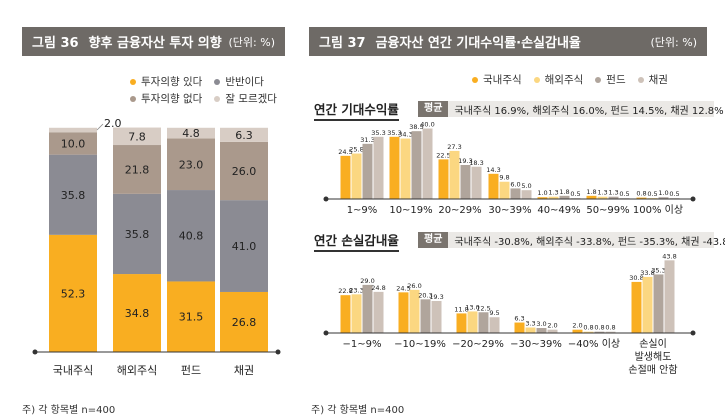 Image resolution: width=725 pixels, height=418 pixels. Describe the element at coordinates (367, 140) in the screenshot. I see `bar-value-label: 31.3` at that location.